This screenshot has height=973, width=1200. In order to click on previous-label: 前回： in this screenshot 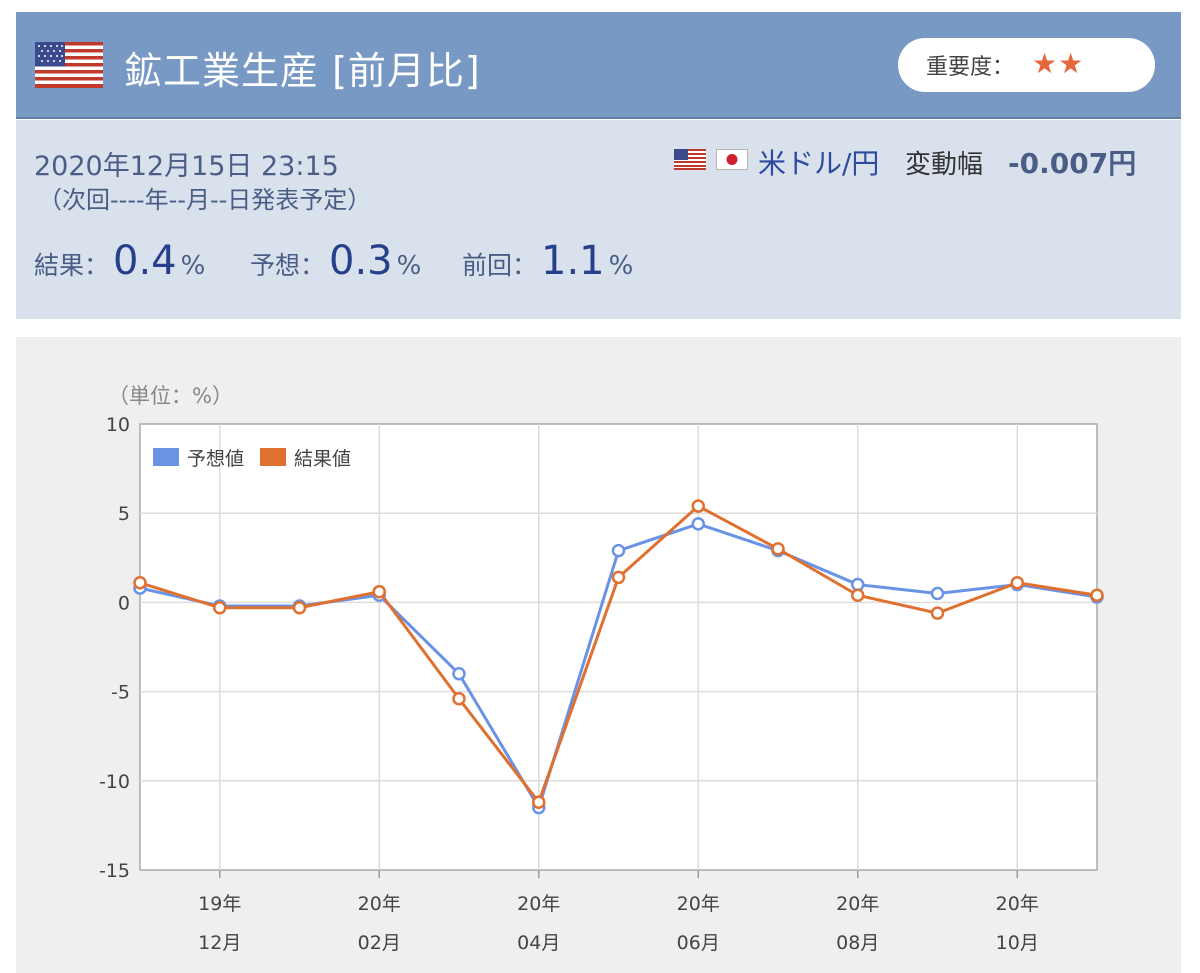, I will do `click(500, 265)`.